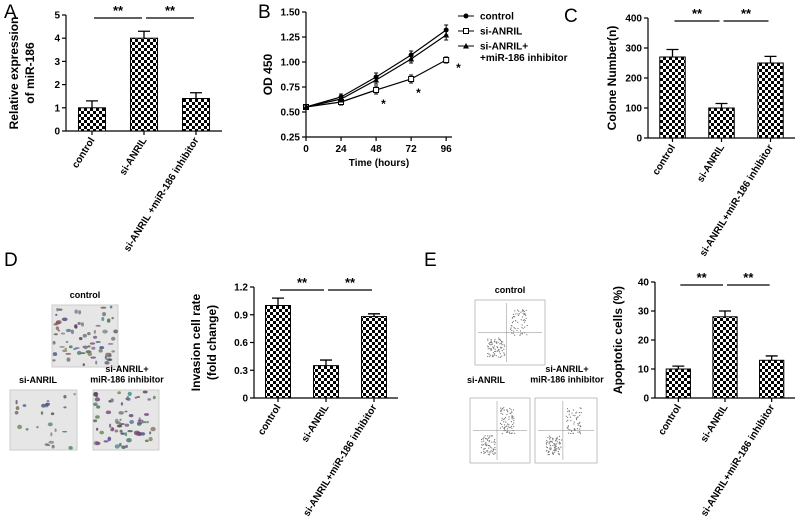  I want to click on y-axis-label: Colone Number(n), so click(612, 78).